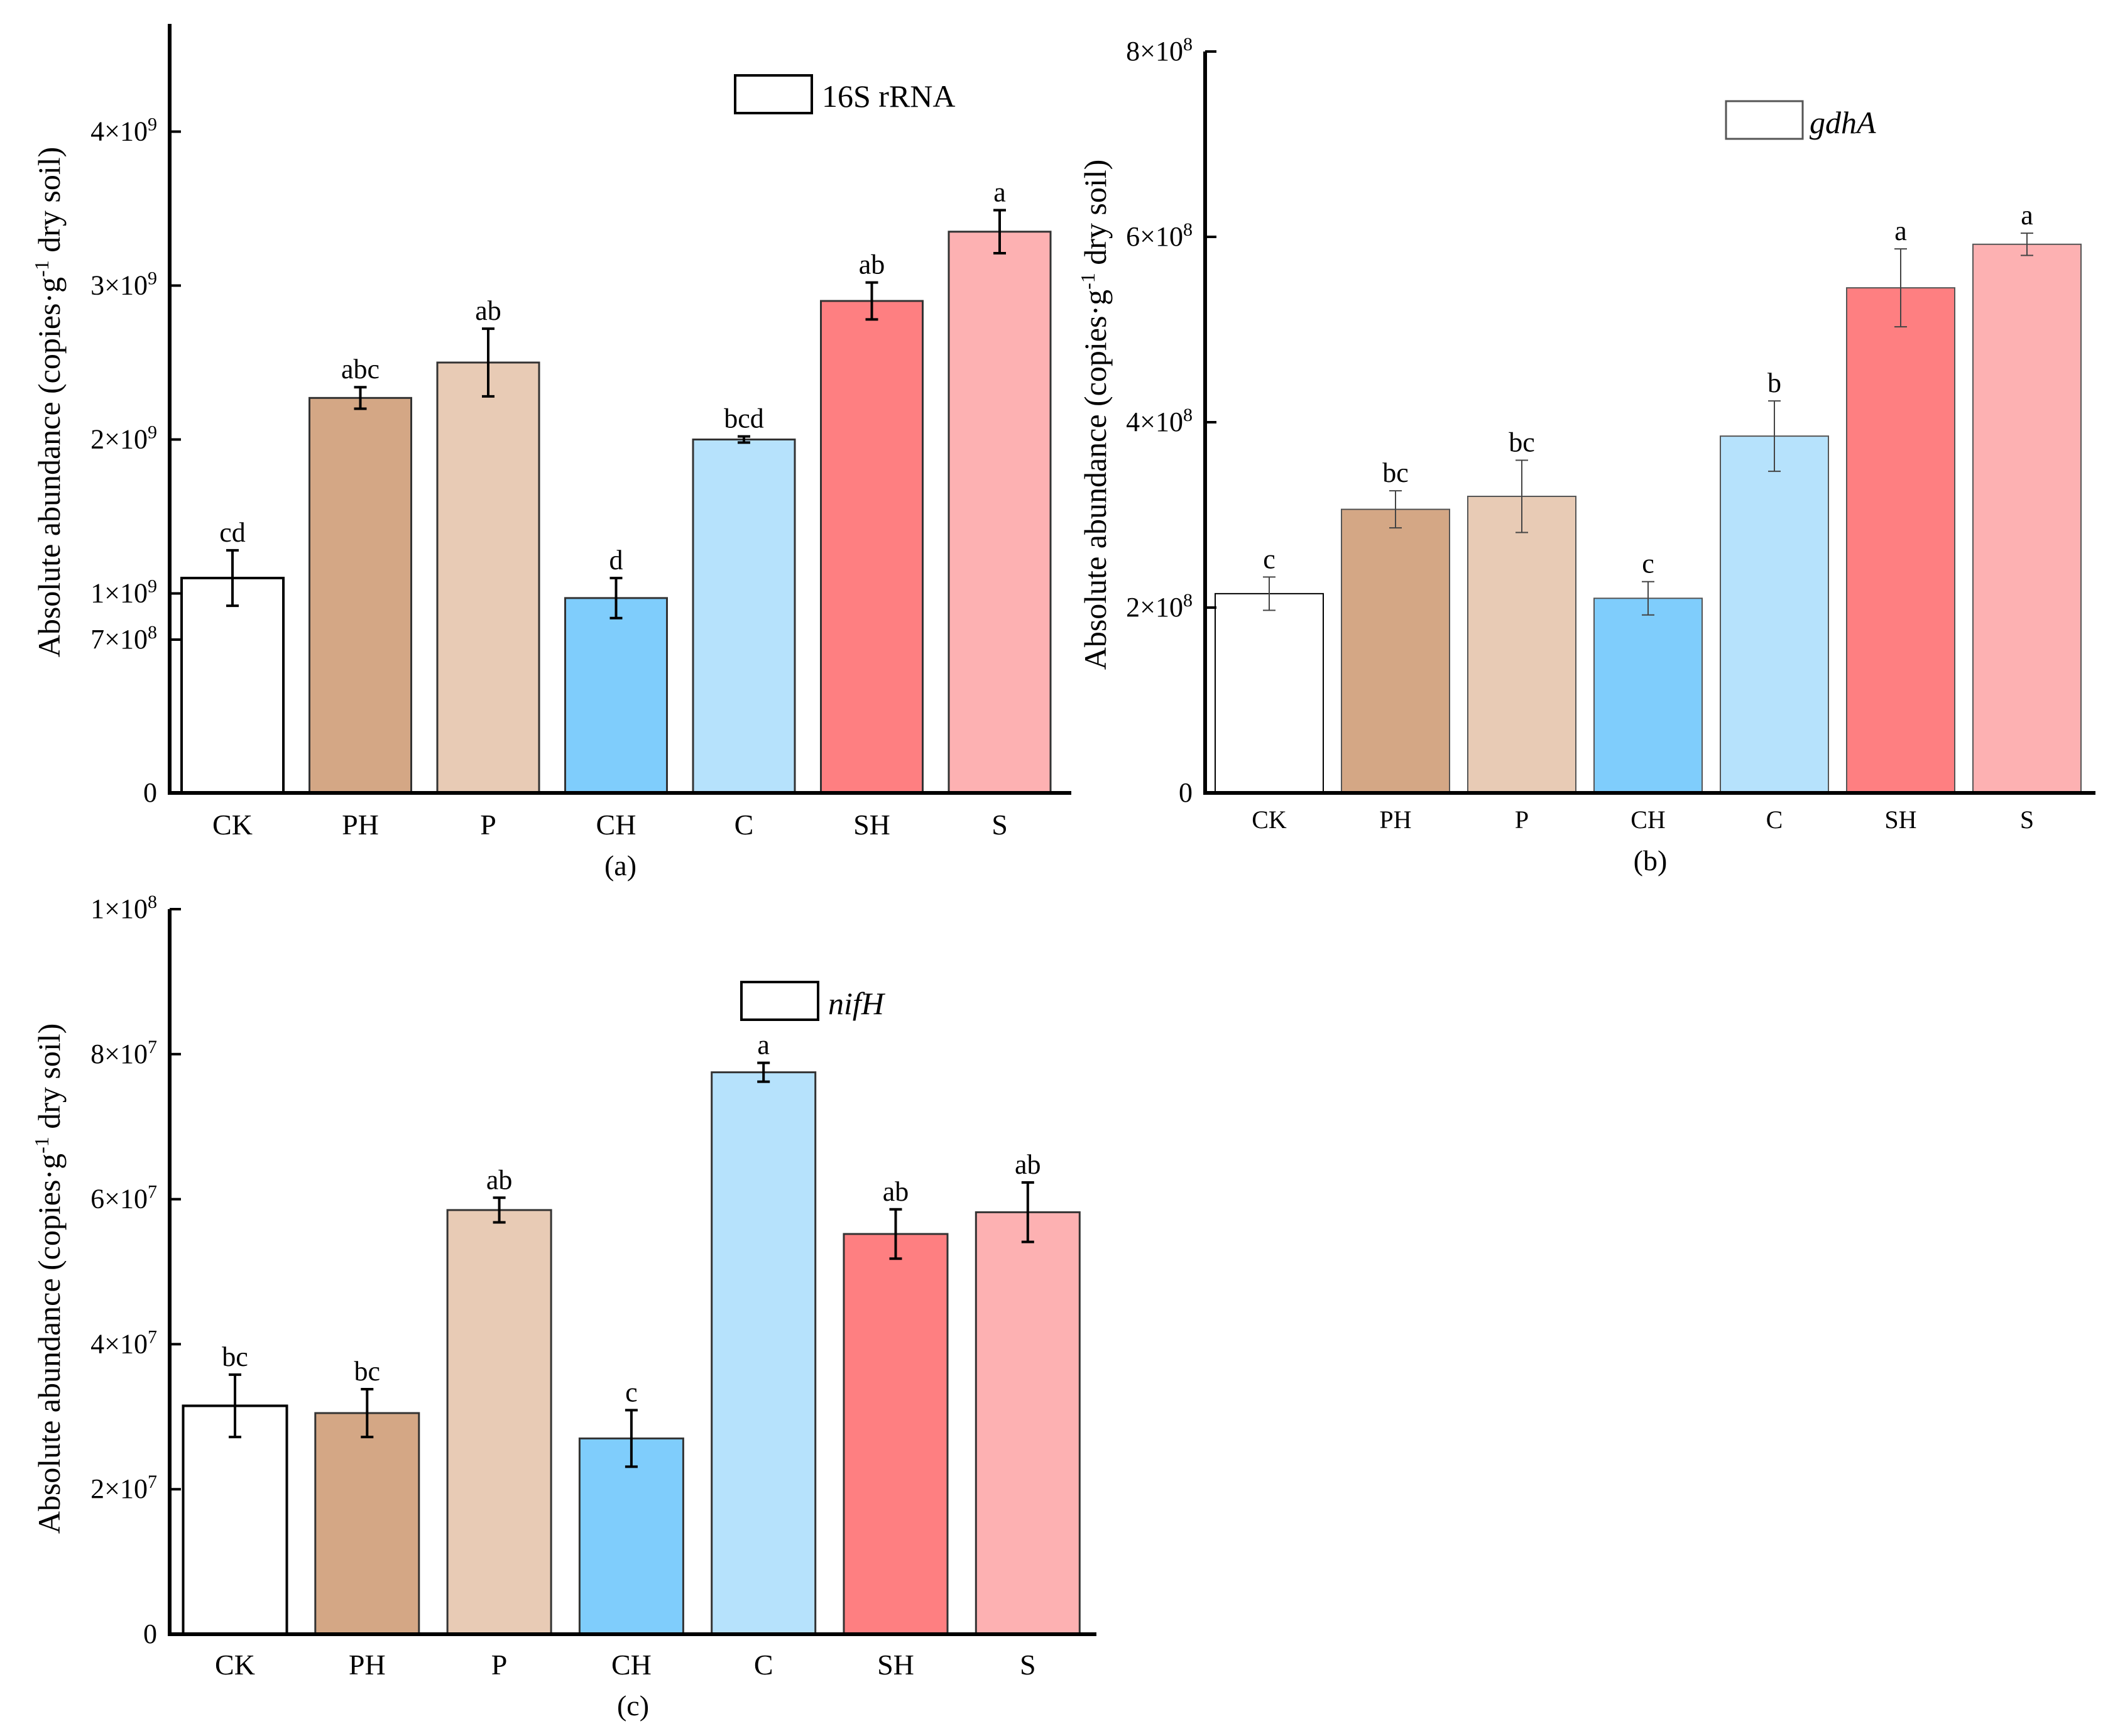  Describe the element at coordinates (744, 418) in the screenshot. I see `significance-label: bcd` at that location.